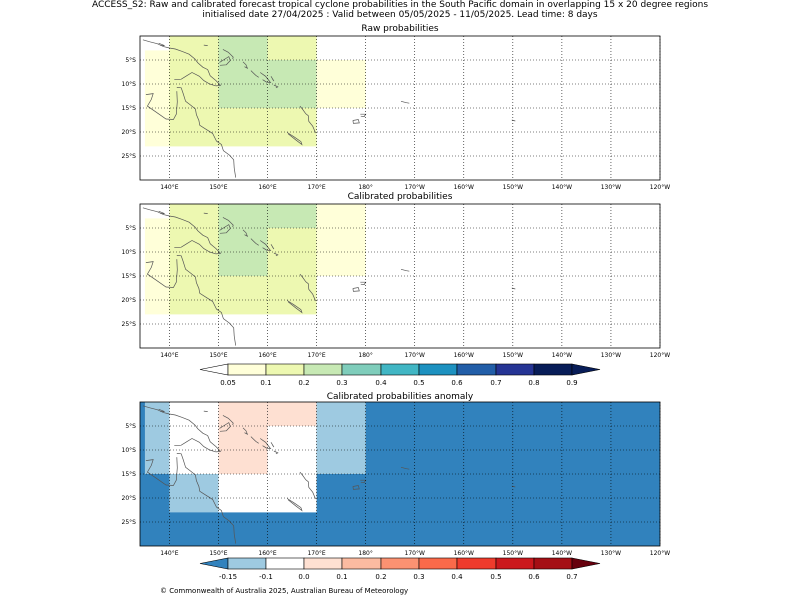 Image resolution: width=800 pixels, height=600 pixels. Describe the element at coordinates (267, 553) in the screenshot. I see `anomaly-xtick-label: 160°E` at that location.